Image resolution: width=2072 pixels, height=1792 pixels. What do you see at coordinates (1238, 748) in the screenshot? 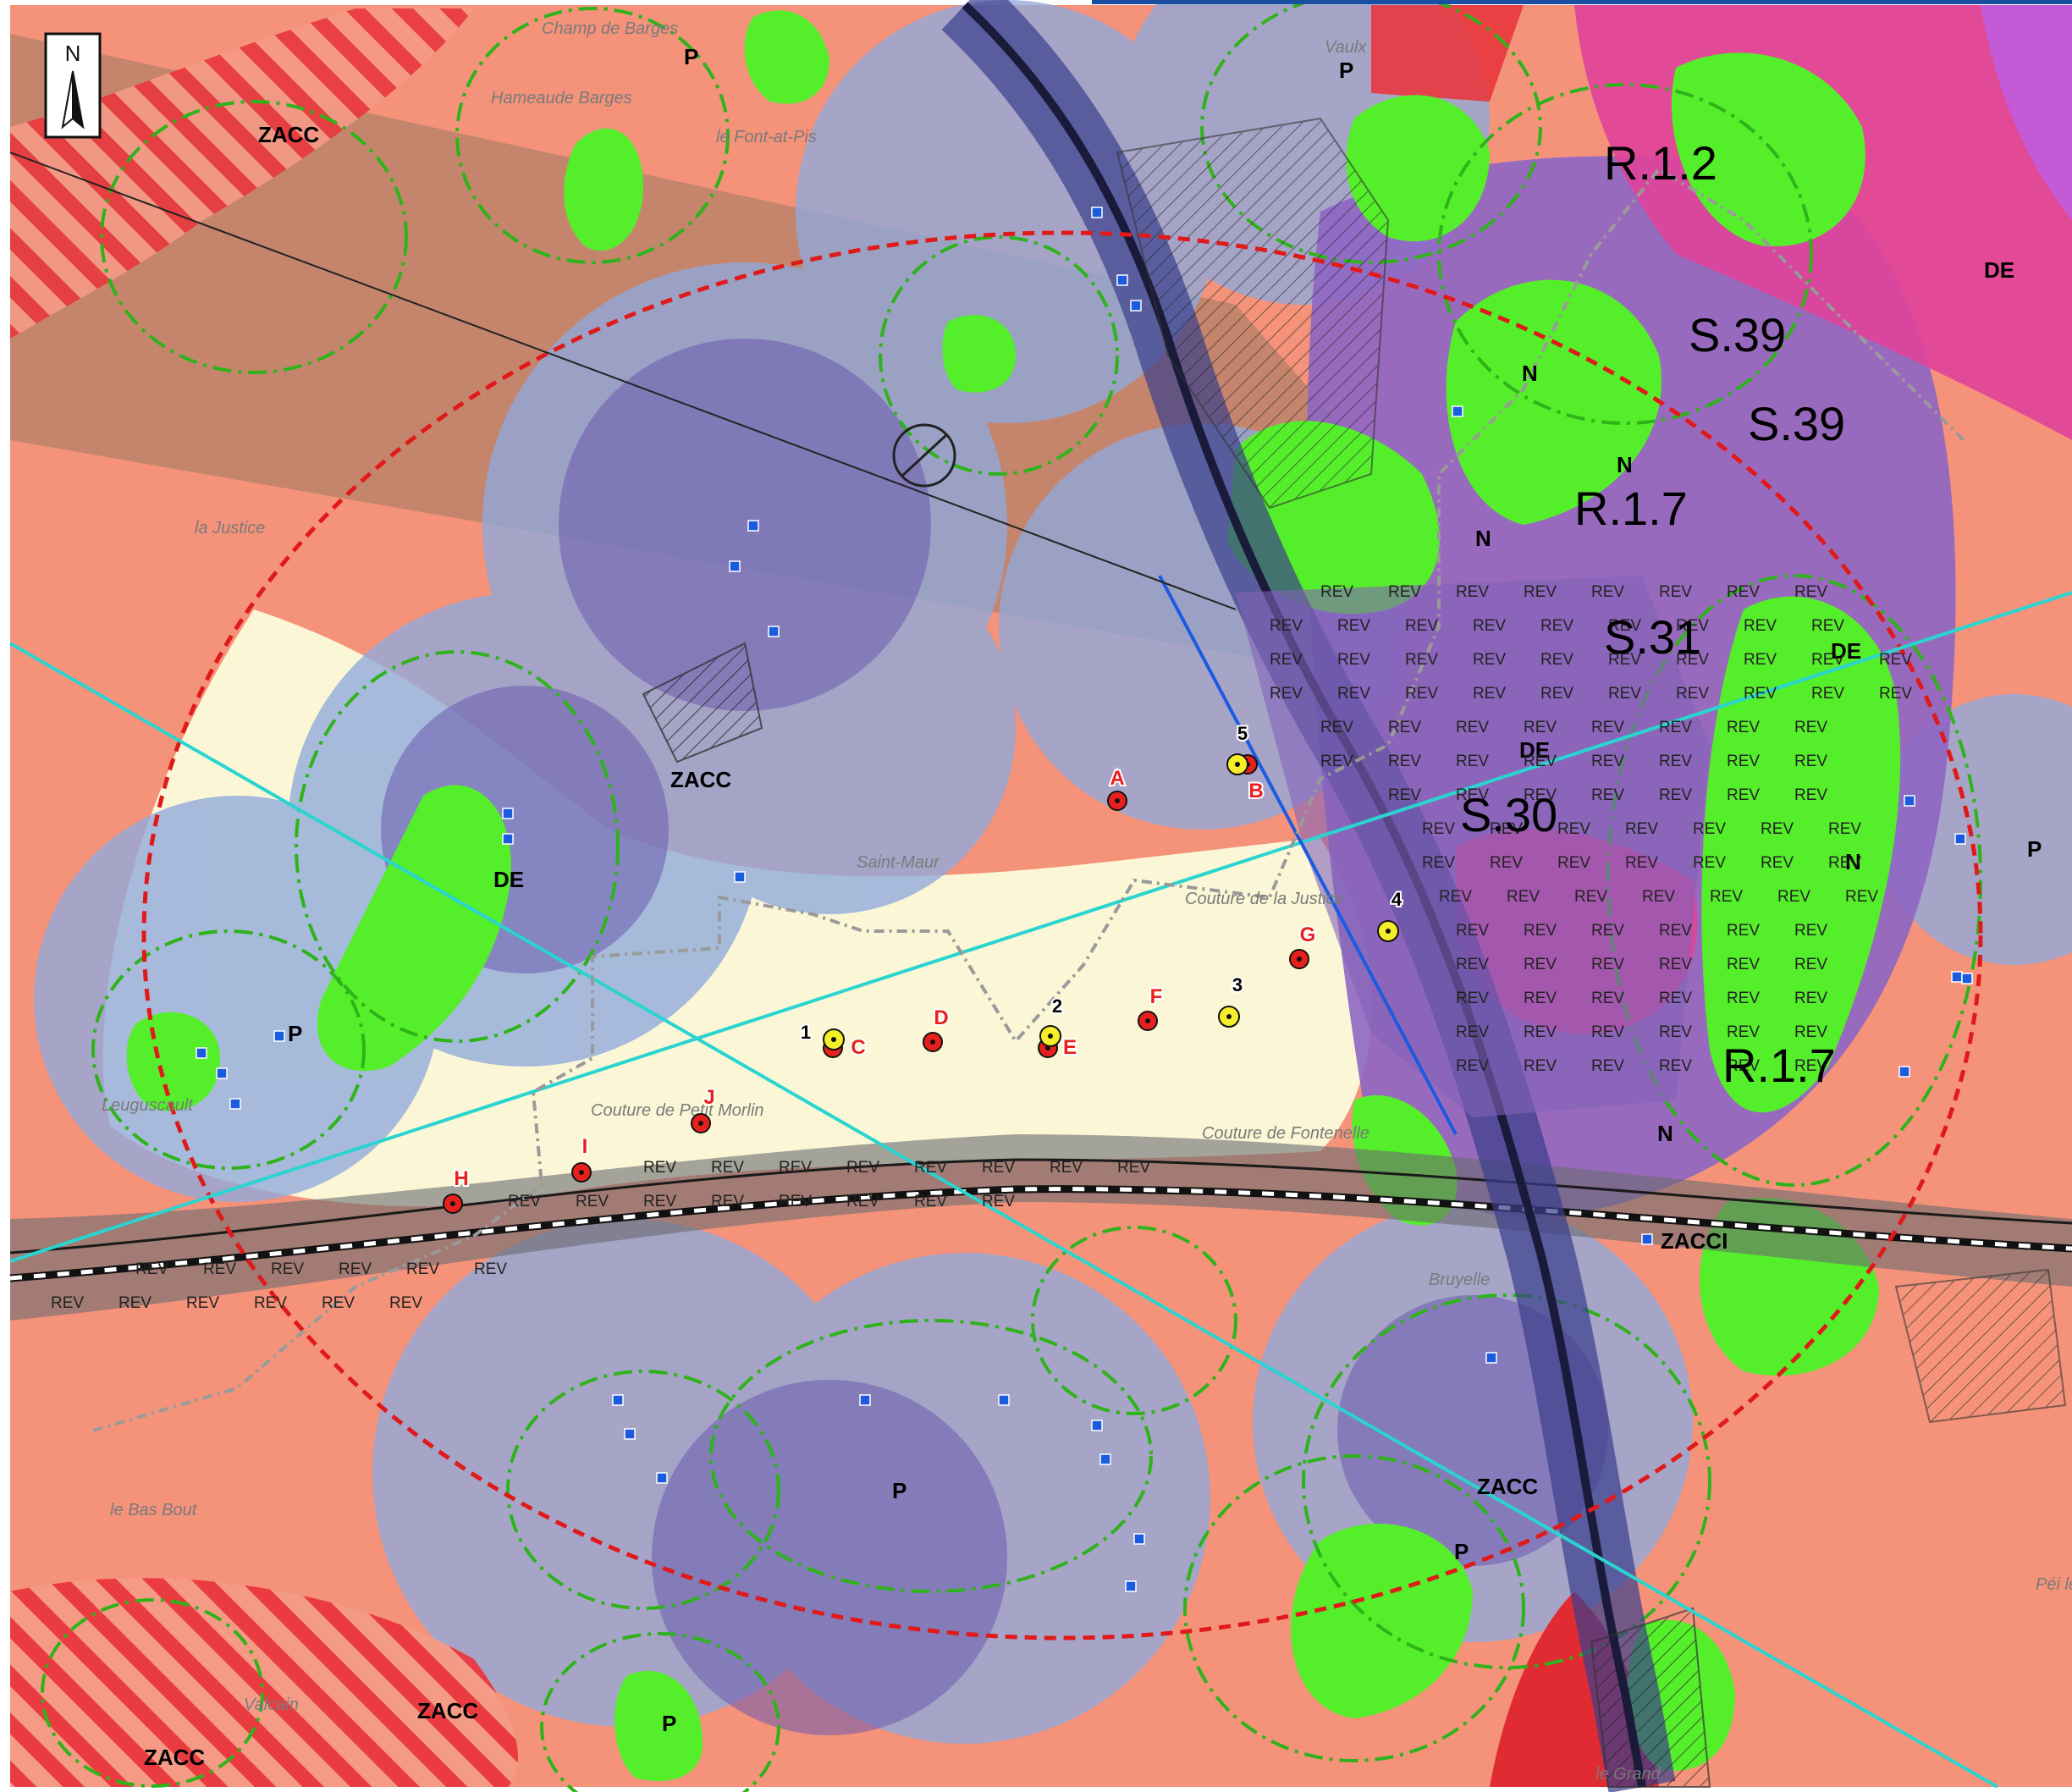
I see `point-5: 5` at bounding box center [1238, 748].